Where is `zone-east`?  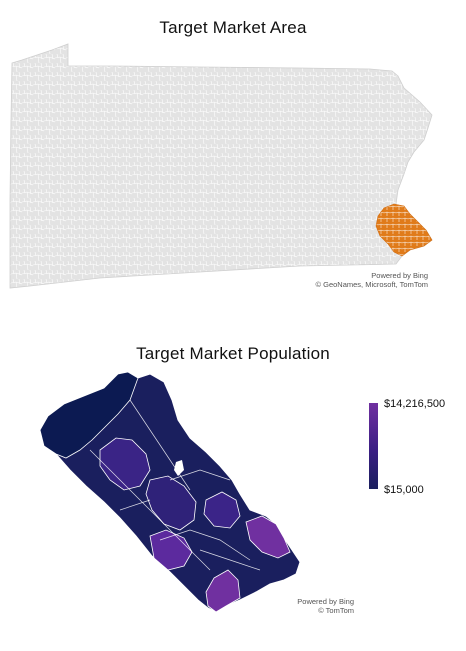
zone-east is located at coordinates (222, 510).